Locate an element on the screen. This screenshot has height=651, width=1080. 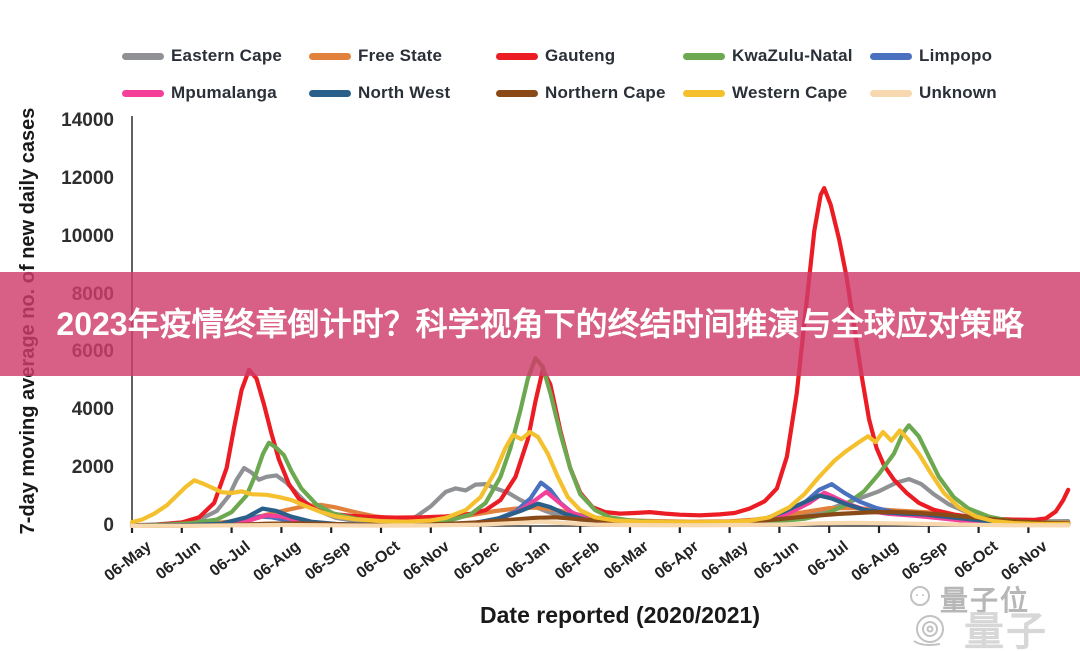
legend-label: North West is located at coordinates (404, 92).